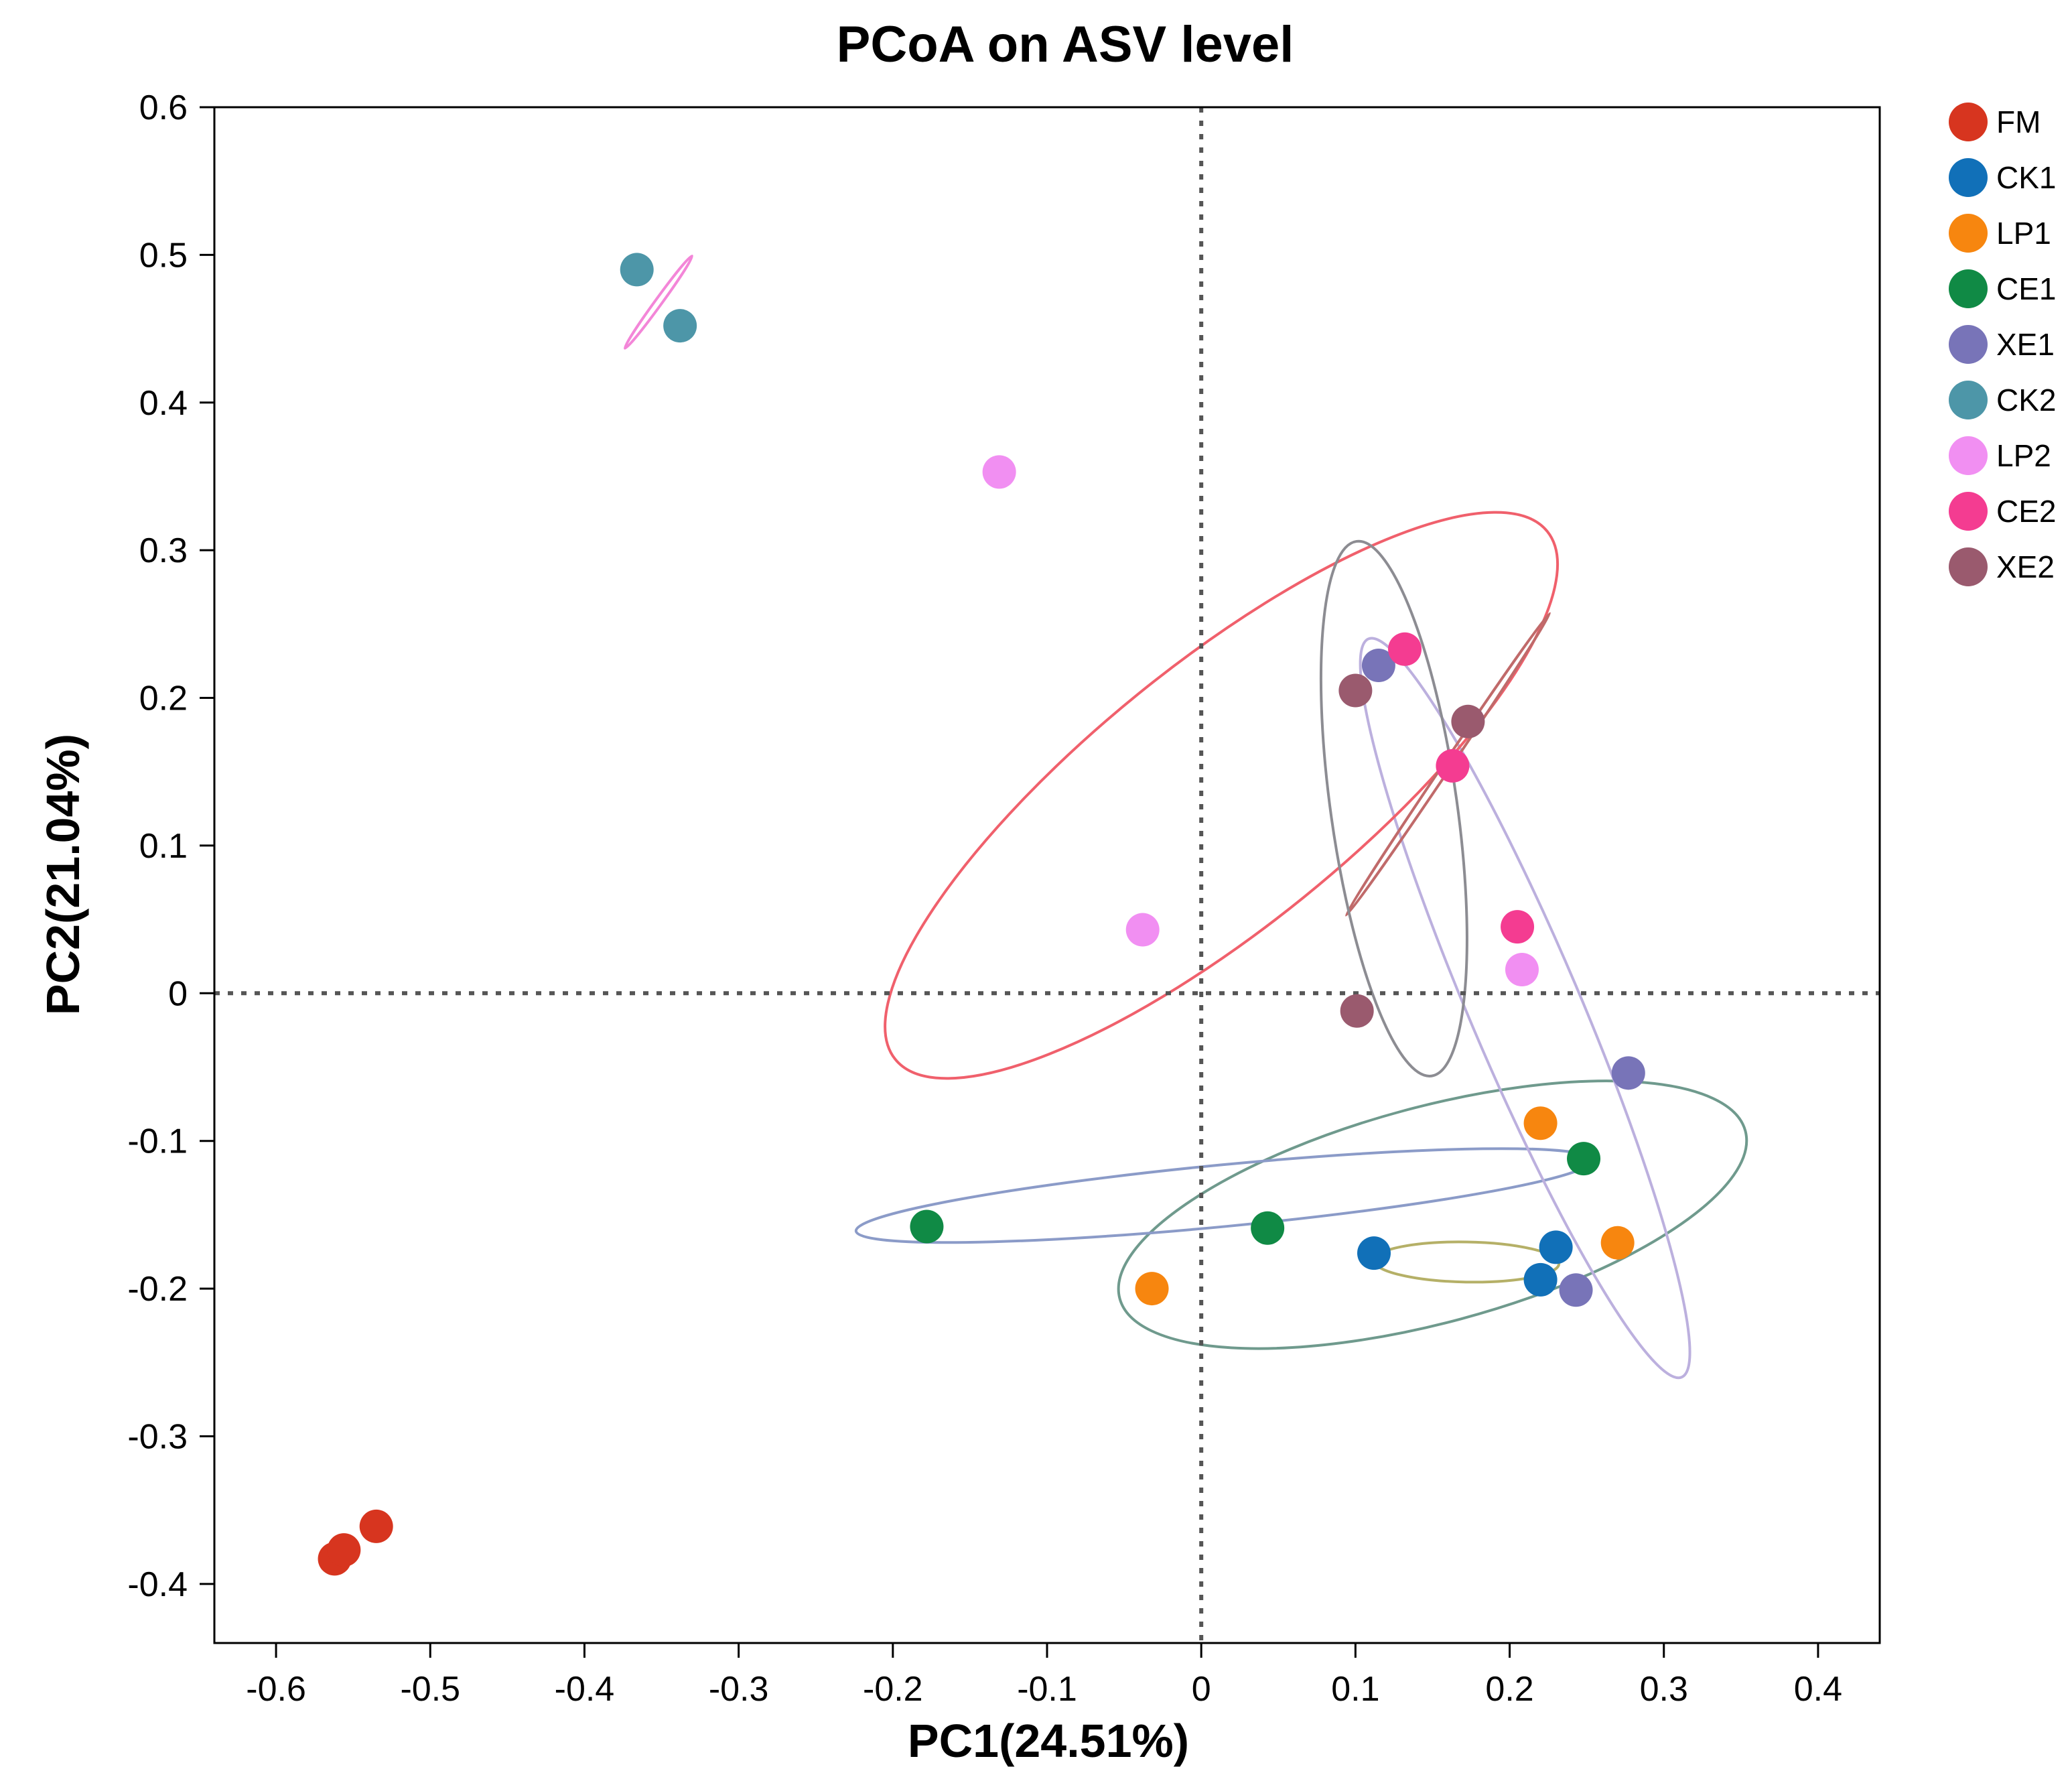  I want to click on y-axis-ticks: 0.6 0.5 0.4 0.3 0.2 0.1 0 -0.1 -0.2 -0.3 -0.4, so click(170, 846).